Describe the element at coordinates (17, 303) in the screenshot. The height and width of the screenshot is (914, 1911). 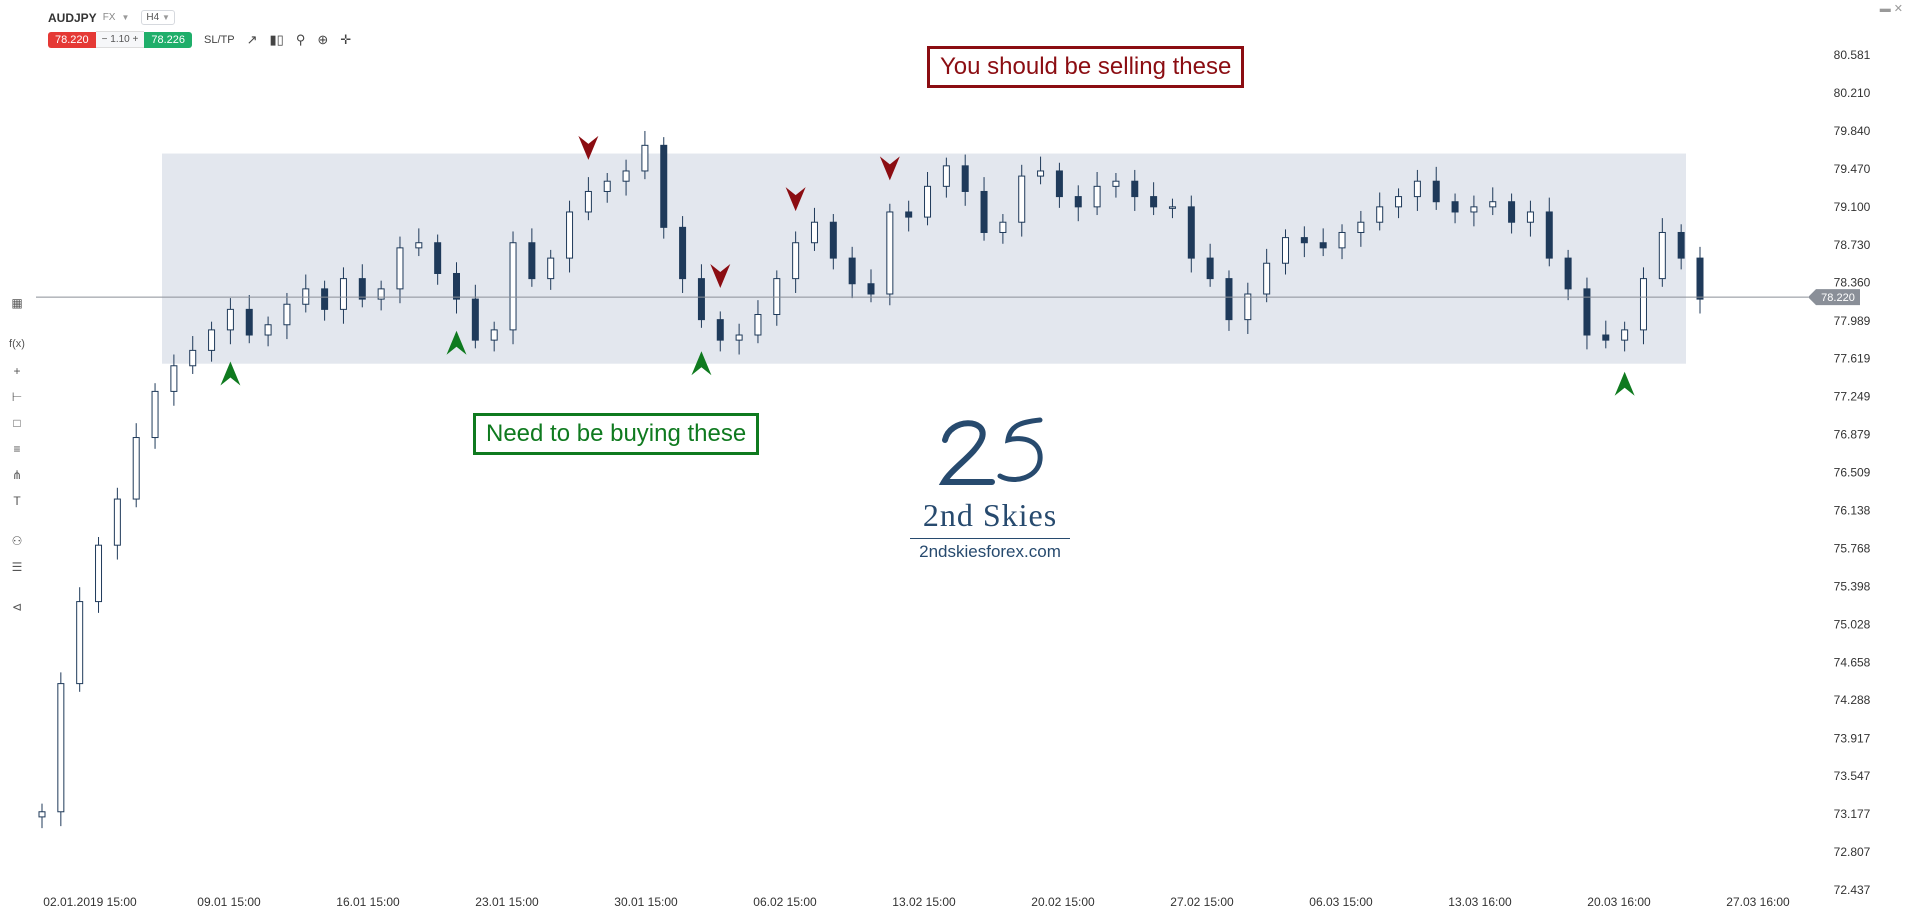
I see `panel-icon: ▦` at that location.